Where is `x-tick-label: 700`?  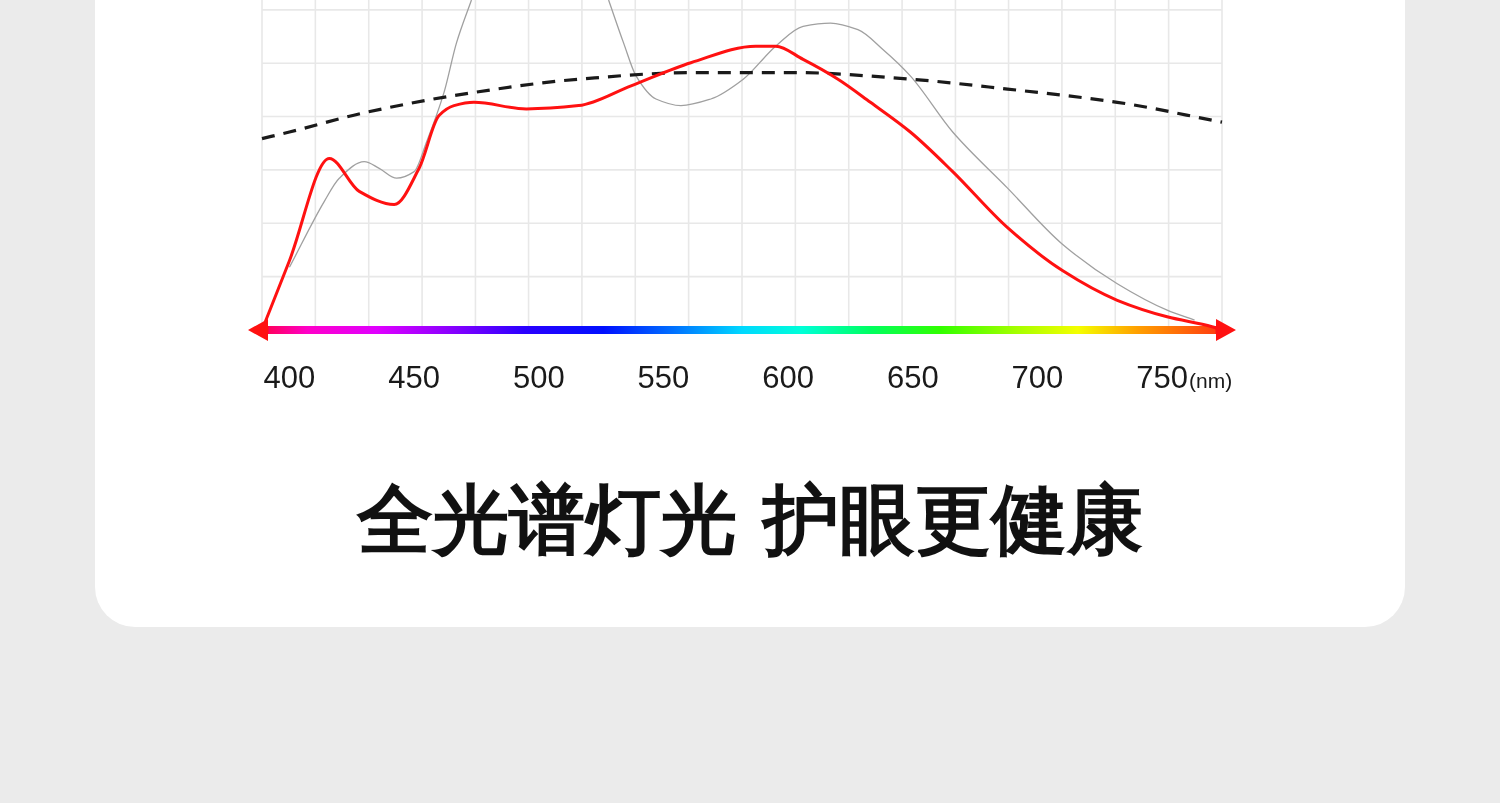 x-tick-label: 700 is located at coordinates (1037, 377).